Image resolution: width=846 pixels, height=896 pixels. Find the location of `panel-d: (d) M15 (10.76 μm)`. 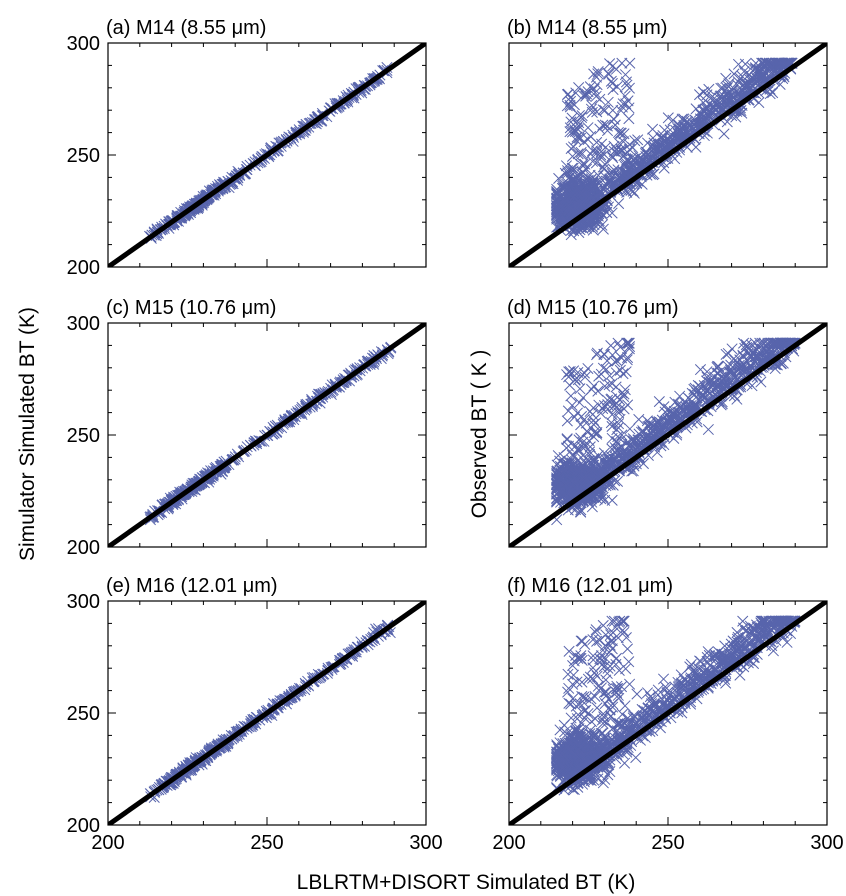

panel-d: (d) M15 (10.76 μm) is located at coordinates (667, 422).